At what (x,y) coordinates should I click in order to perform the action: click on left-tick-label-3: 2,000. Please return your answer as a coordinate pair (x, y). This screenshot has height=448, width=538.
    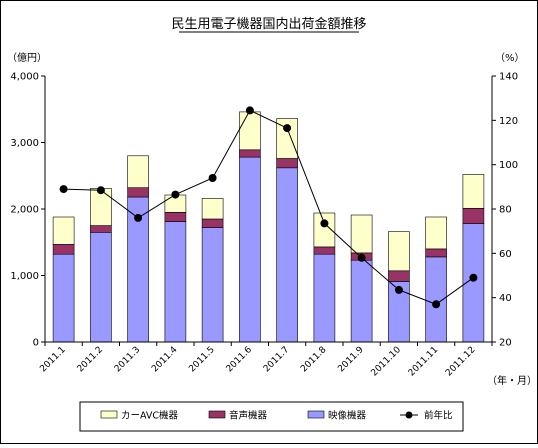
    Looking at the image, I should click on (24, 210).